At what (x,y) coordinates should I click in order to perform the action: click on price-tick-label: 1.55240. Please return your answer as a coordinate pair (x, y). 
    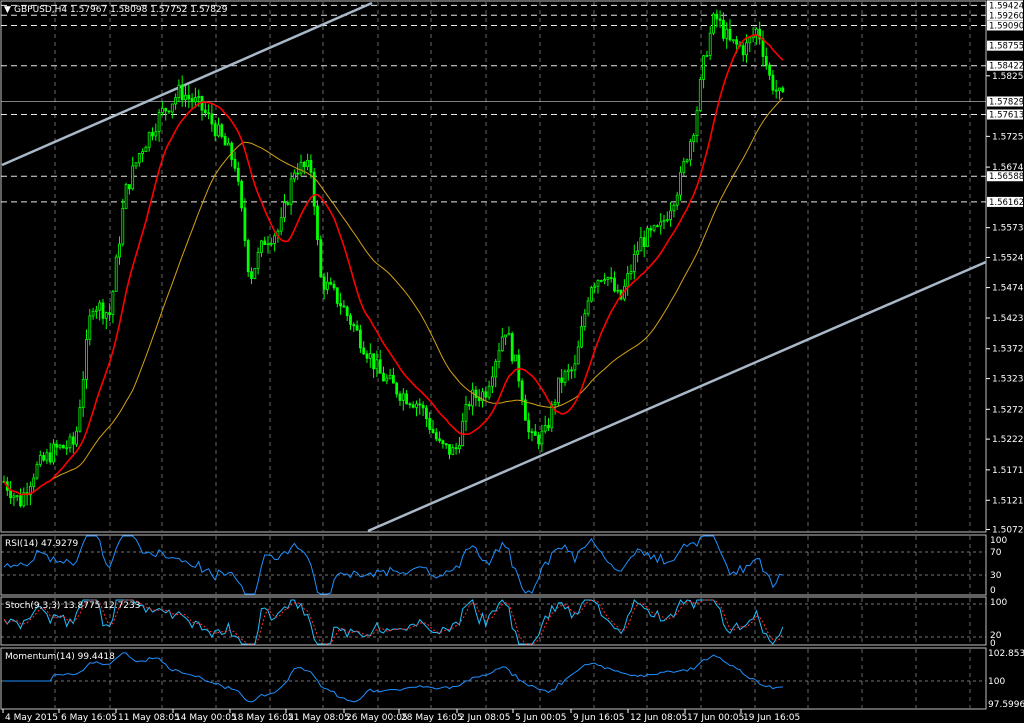
    Looking at the image, I should click on (1008, 258).